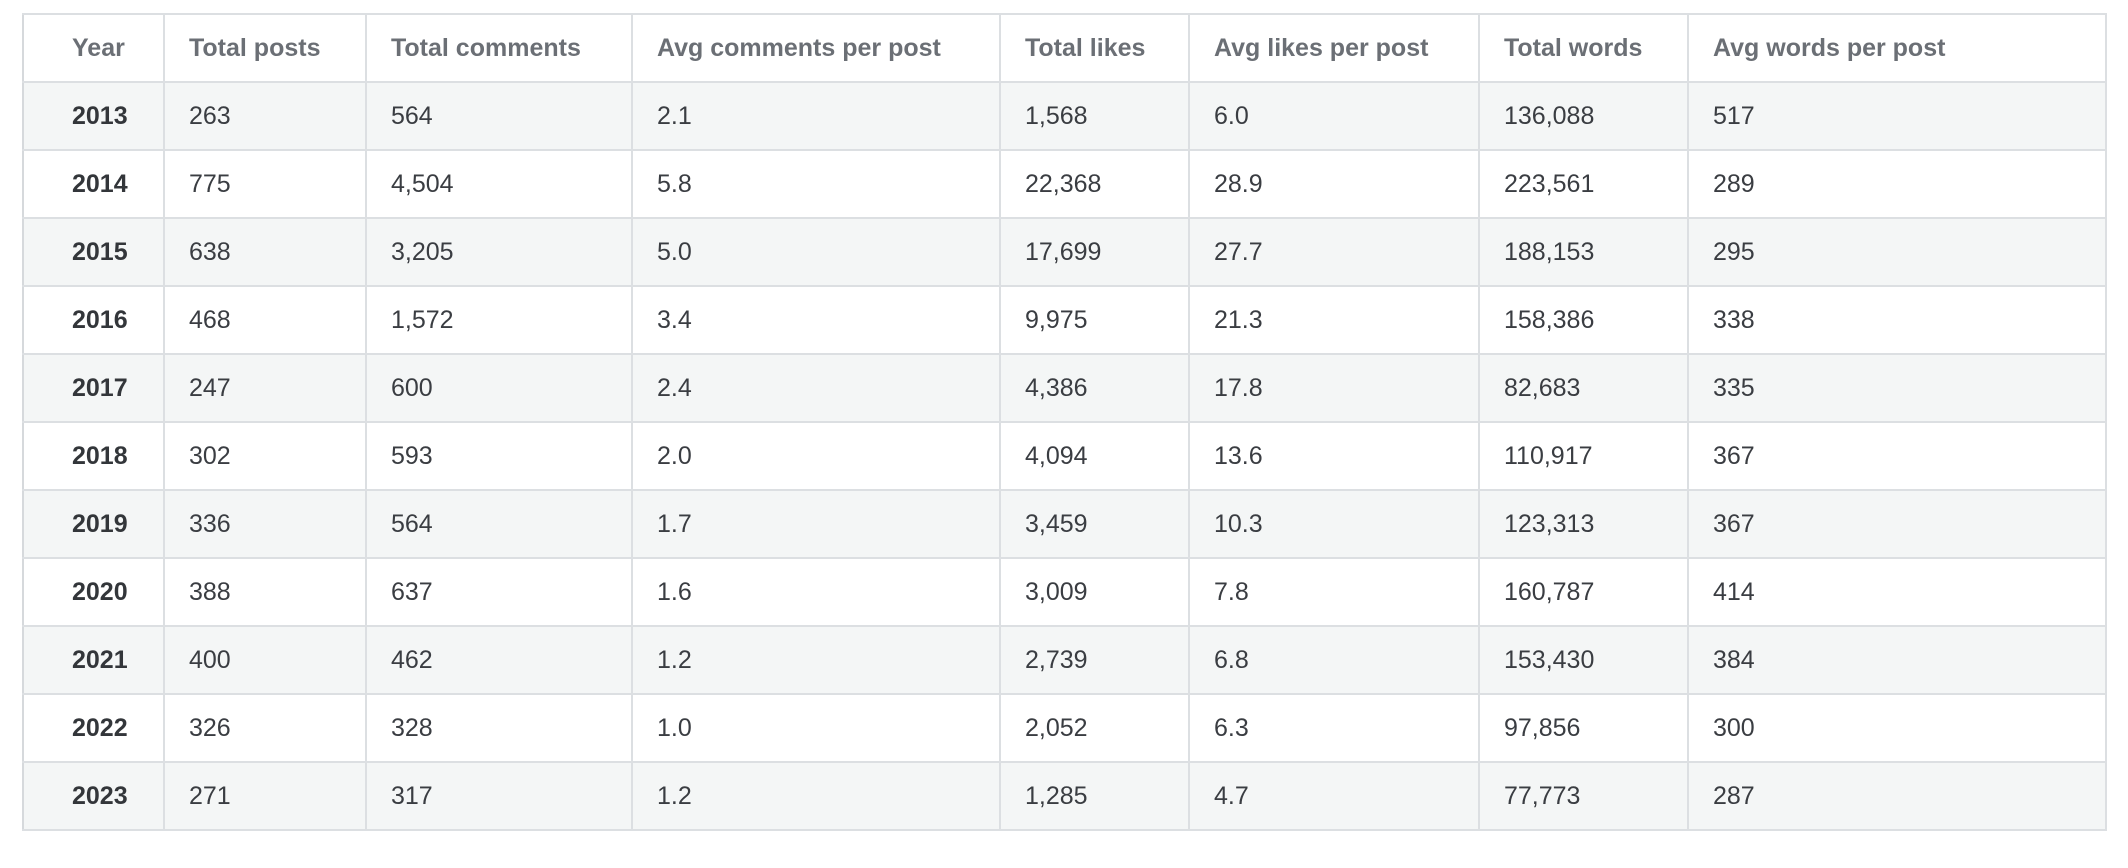 This screenshot has width=2128, height=868. What do you see at coordinates (265, 592) in the screenshot?
I see `total-posts-cell: 388` at bounding box center [265, 592].